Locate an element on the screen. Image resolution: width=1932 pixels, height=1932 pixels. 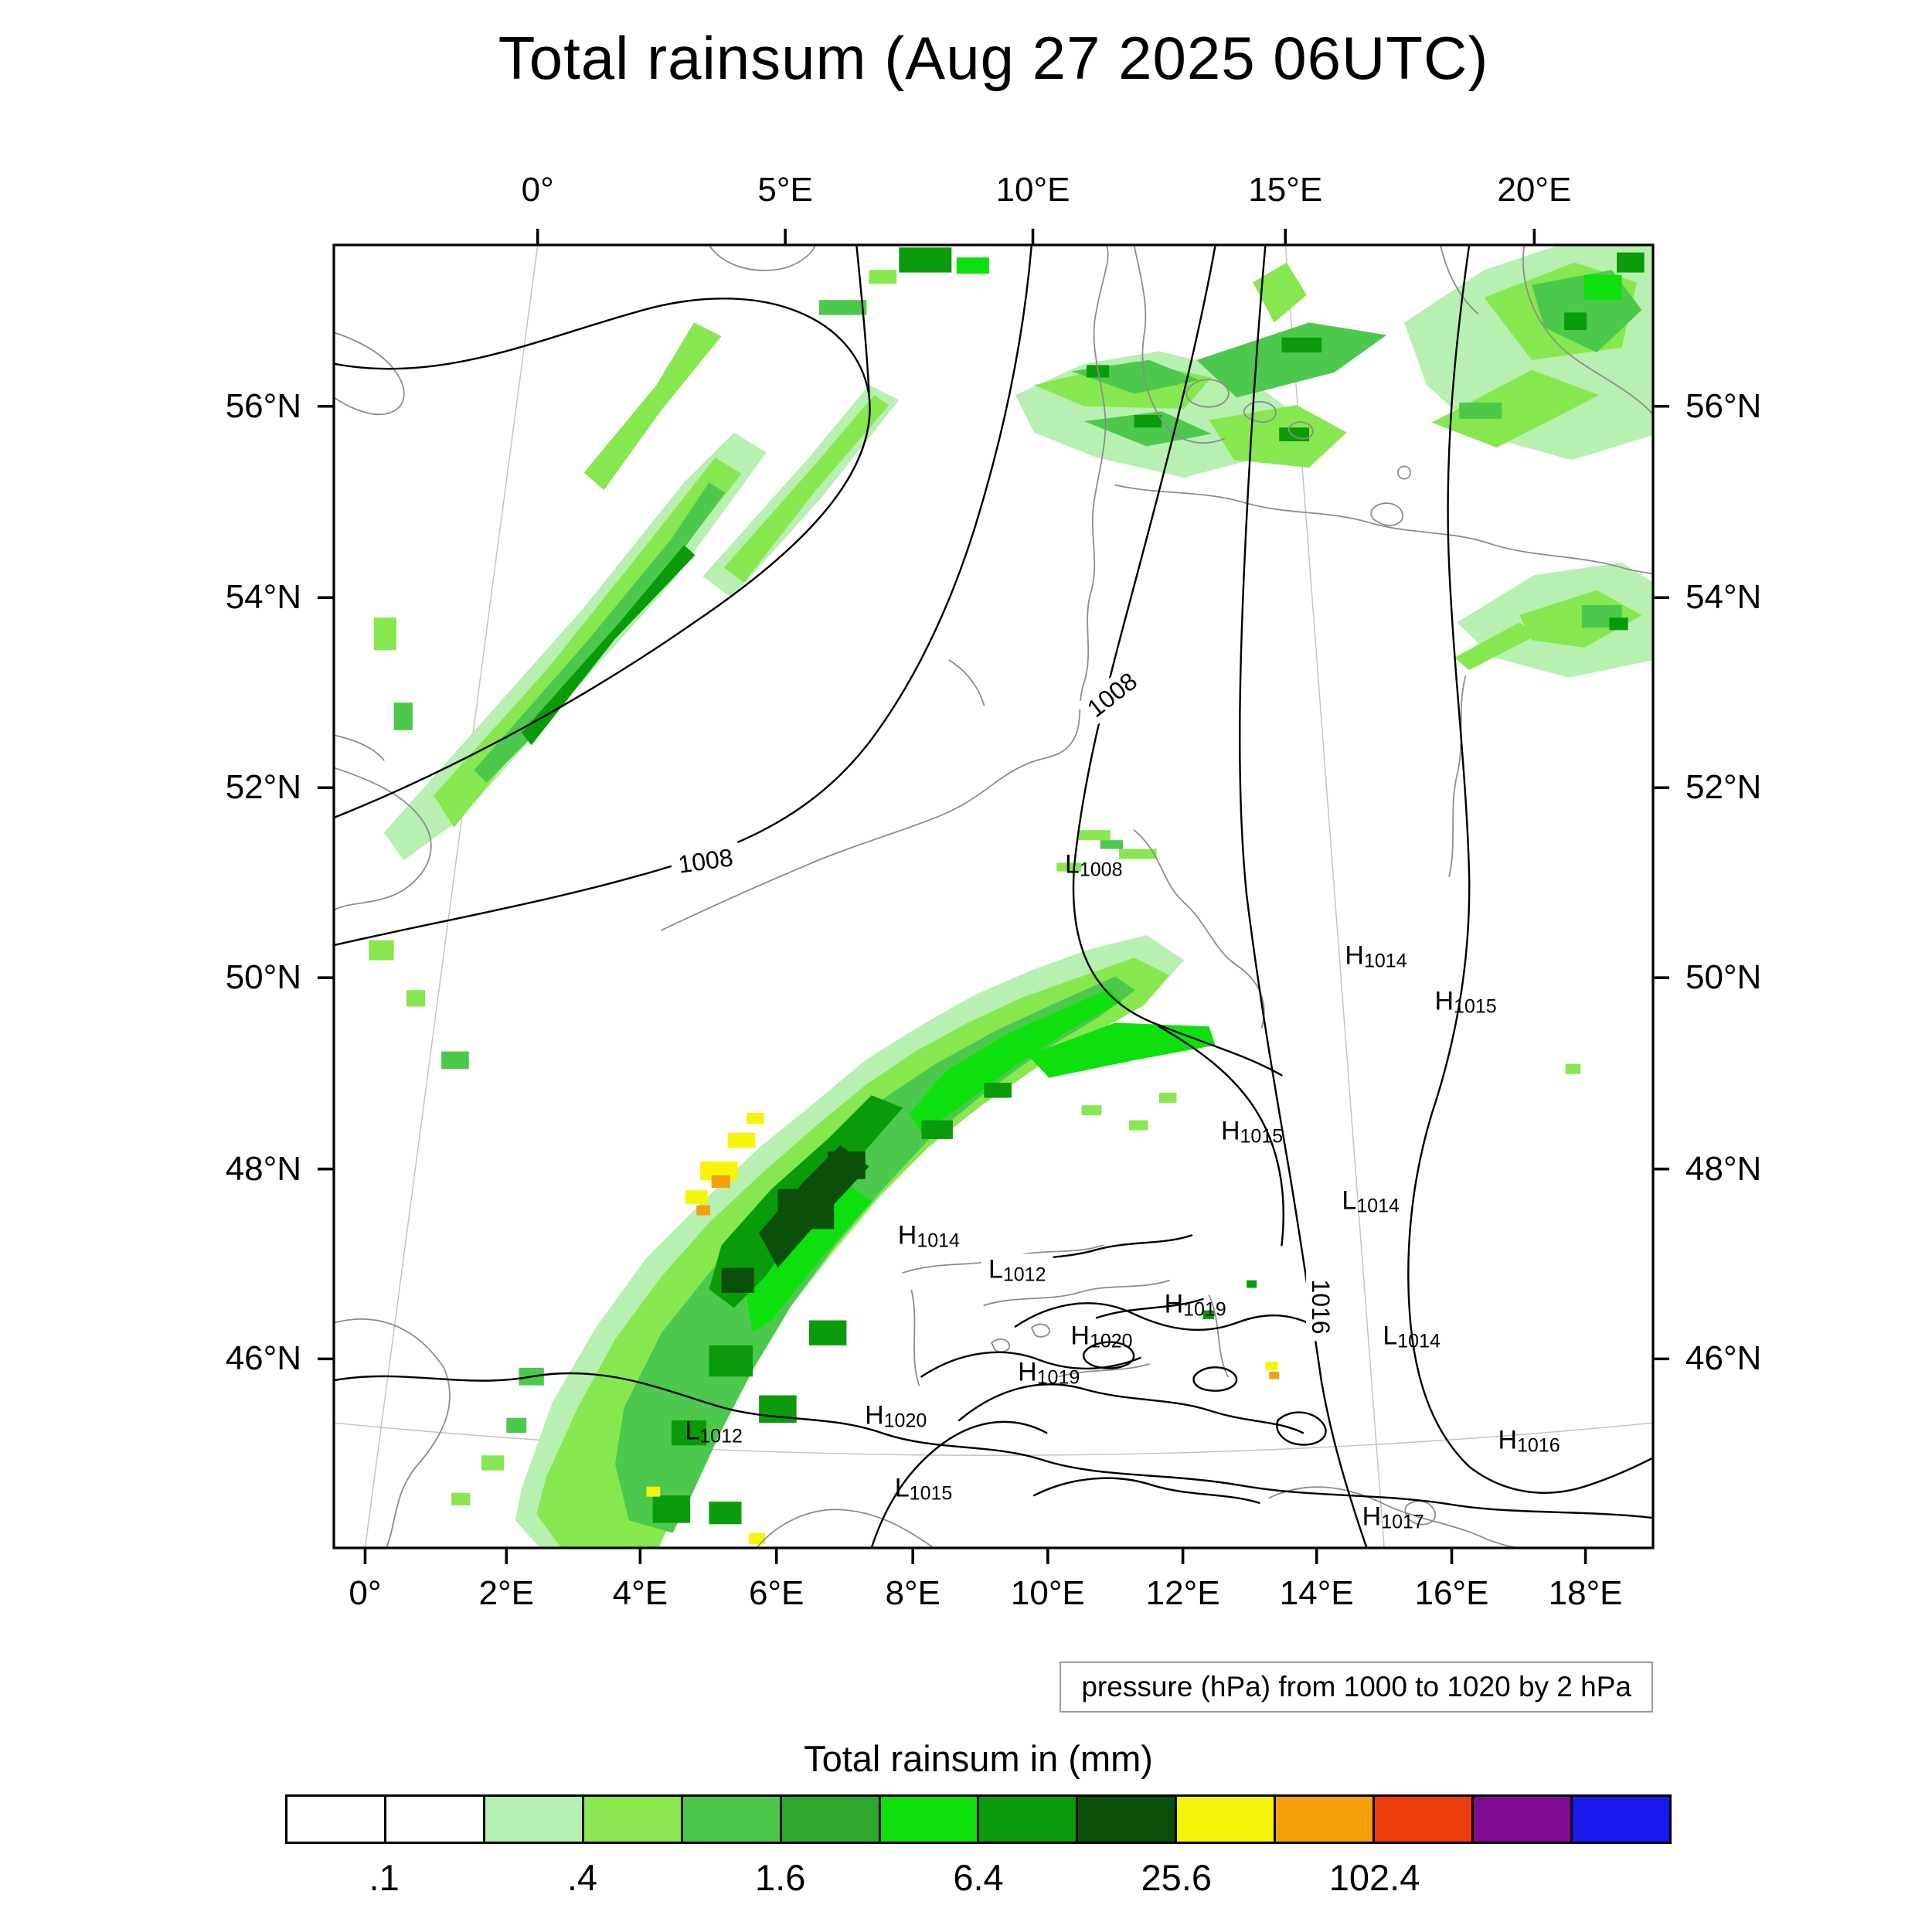
axis-label-right: 48°N is located at coordinates (1724, 1169).